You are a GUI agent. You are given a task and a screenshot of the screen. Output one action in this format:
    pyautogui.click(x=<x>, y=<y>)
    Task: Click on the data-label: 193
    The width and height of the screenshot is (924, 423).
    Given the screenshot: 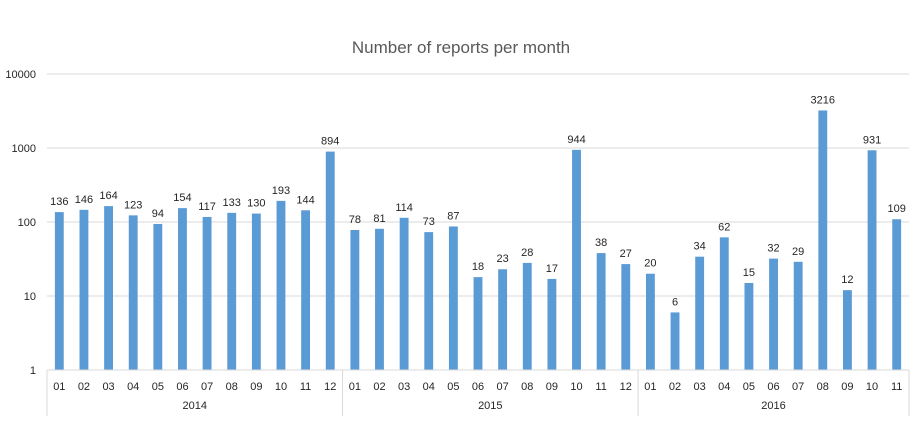 What is the action you would take?
    pyautogui.click(x=281, y=191)
    